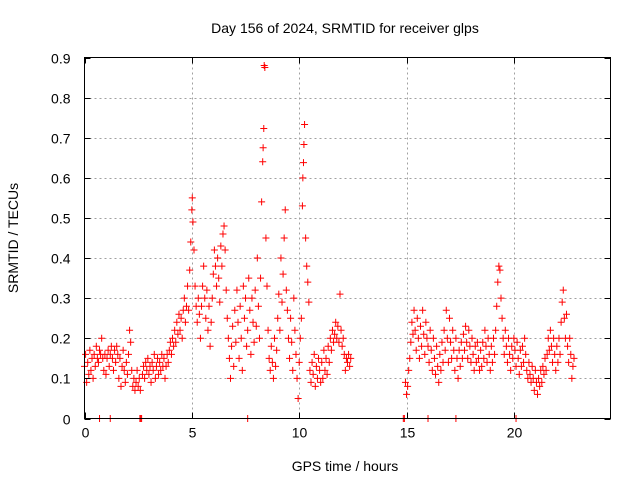  What do you see at coordinates (61, 259) in the screenshot?
I see `y-tick-label: 0.4` at bounding box center [61, 259].